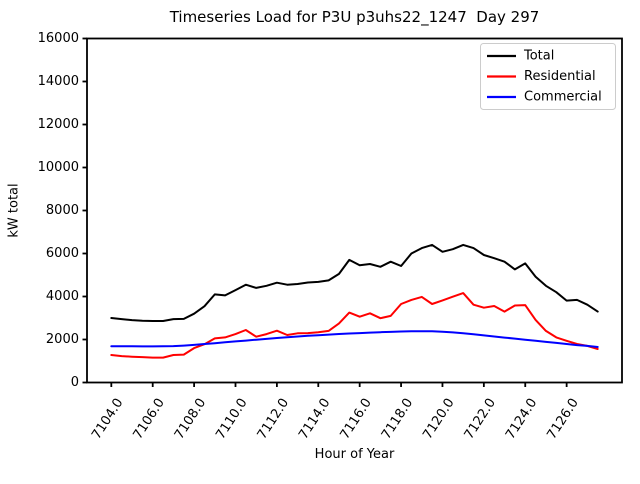 The height and width of the screenshot is (484, 640). Describe the element at coordinates (58, 81) in the screenshot. I see `y-tick-label: 14000` at that location.